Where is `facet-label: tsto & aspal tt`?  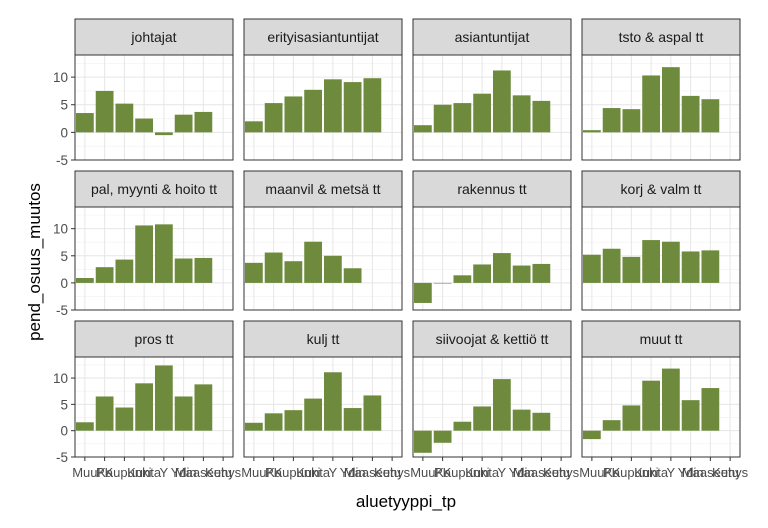 facet-label: tsto & aspal tt is located at coordinates (661, 37).